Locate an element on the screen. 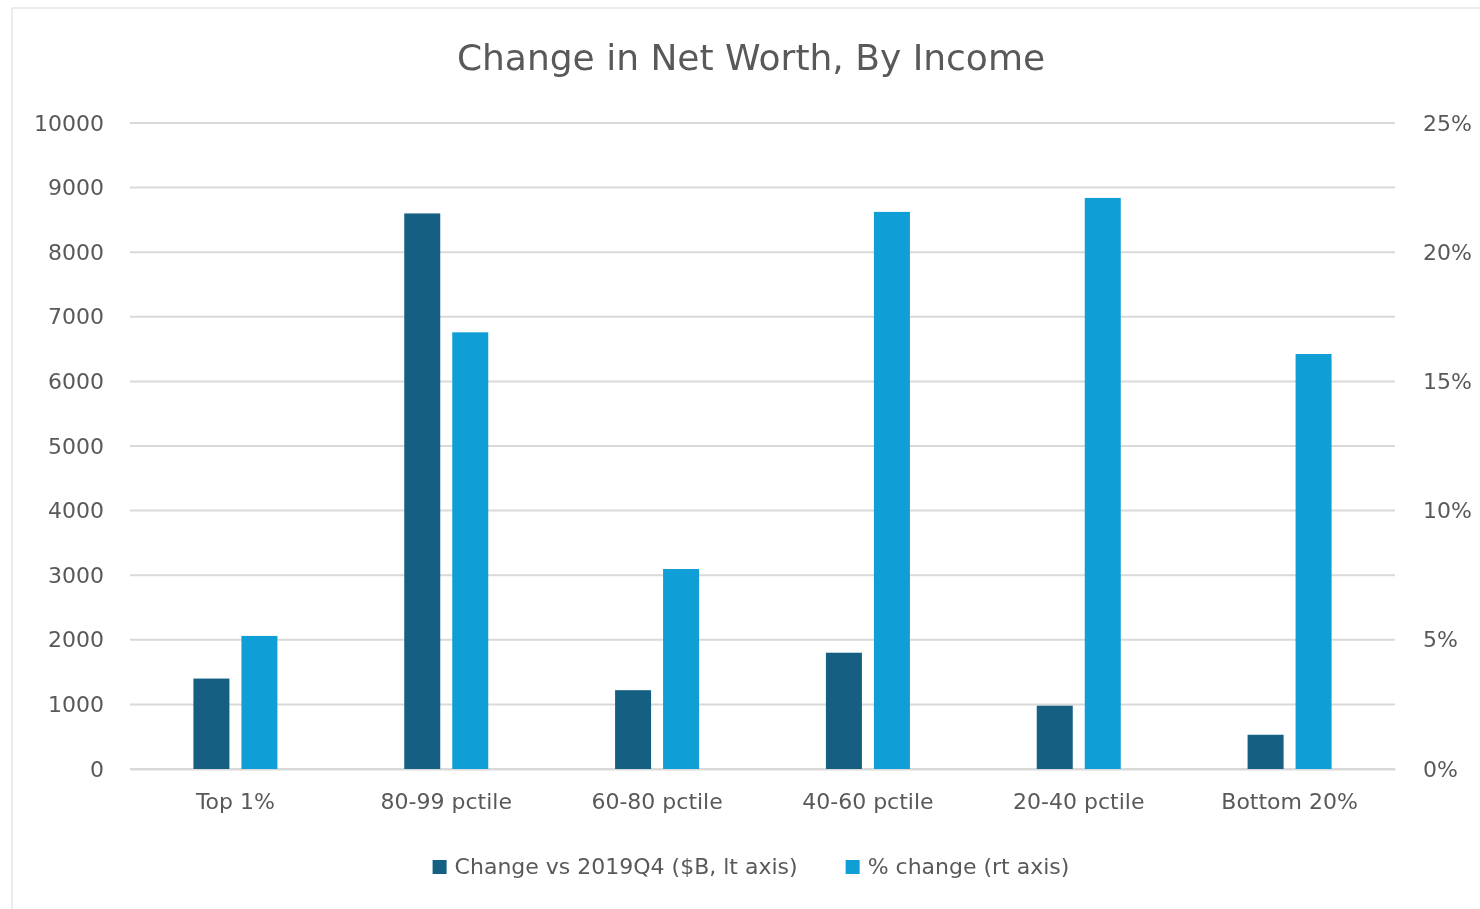 This screenshot has height=909, width=1480. y-tick-label: 9000 is located at coordinates (76, 188).